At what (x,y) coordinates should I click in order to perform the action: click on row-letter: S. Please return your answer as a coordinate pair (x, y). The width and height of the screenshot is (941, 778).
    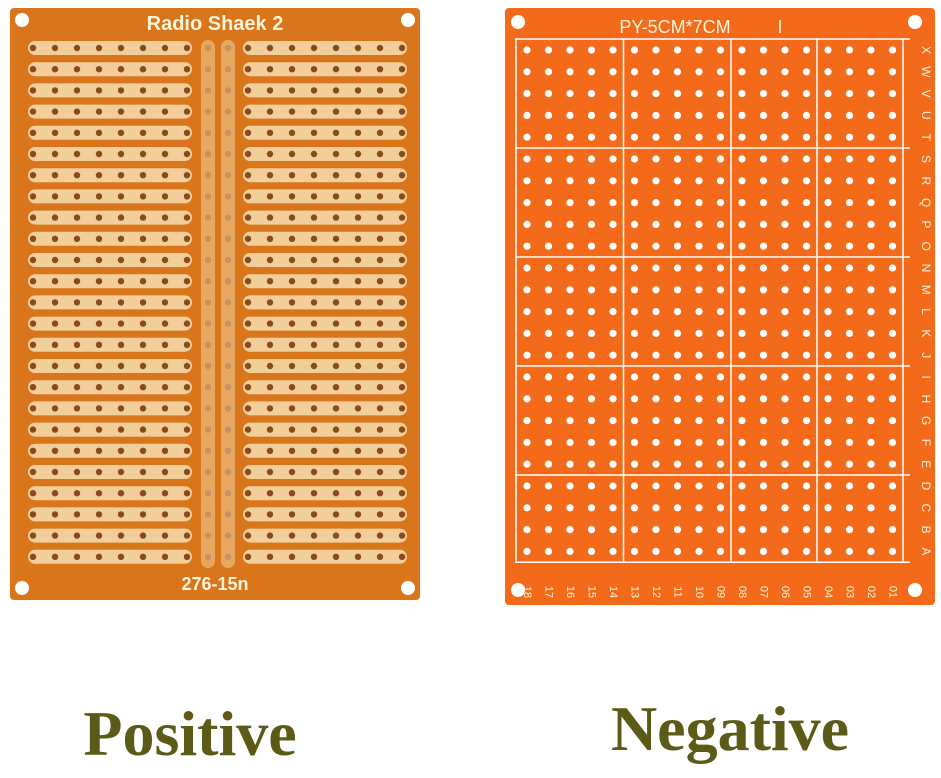
    Looking at the image, I should click on (926, 159).